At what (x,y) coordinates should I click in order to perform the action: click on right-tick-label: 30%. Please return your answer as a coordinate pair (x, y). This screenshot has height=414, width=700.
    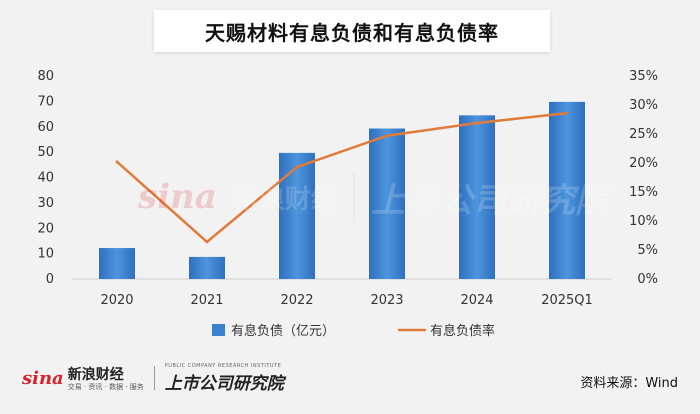
    Looking at the image, I should click on (643, 105).